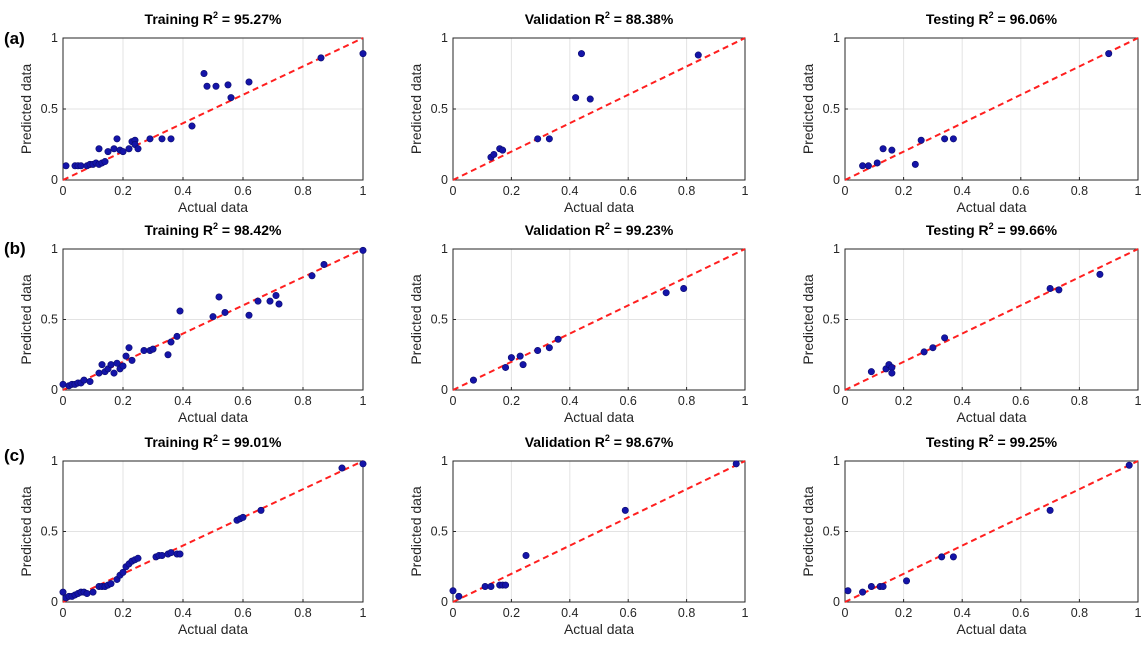  Describe the element at coordinates (213, 629) in the screenshot. I see `panel-c-training-xlabel: Actual data` at that location.